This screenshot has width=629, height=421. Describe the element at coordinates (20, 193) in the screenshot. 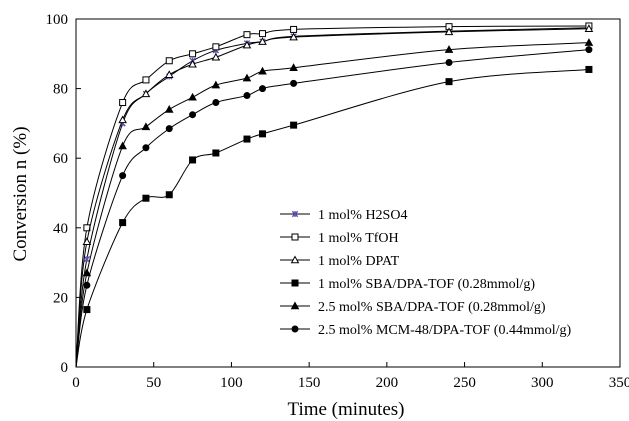

I see `y-axis-label: Conversion n (%)` at that location.